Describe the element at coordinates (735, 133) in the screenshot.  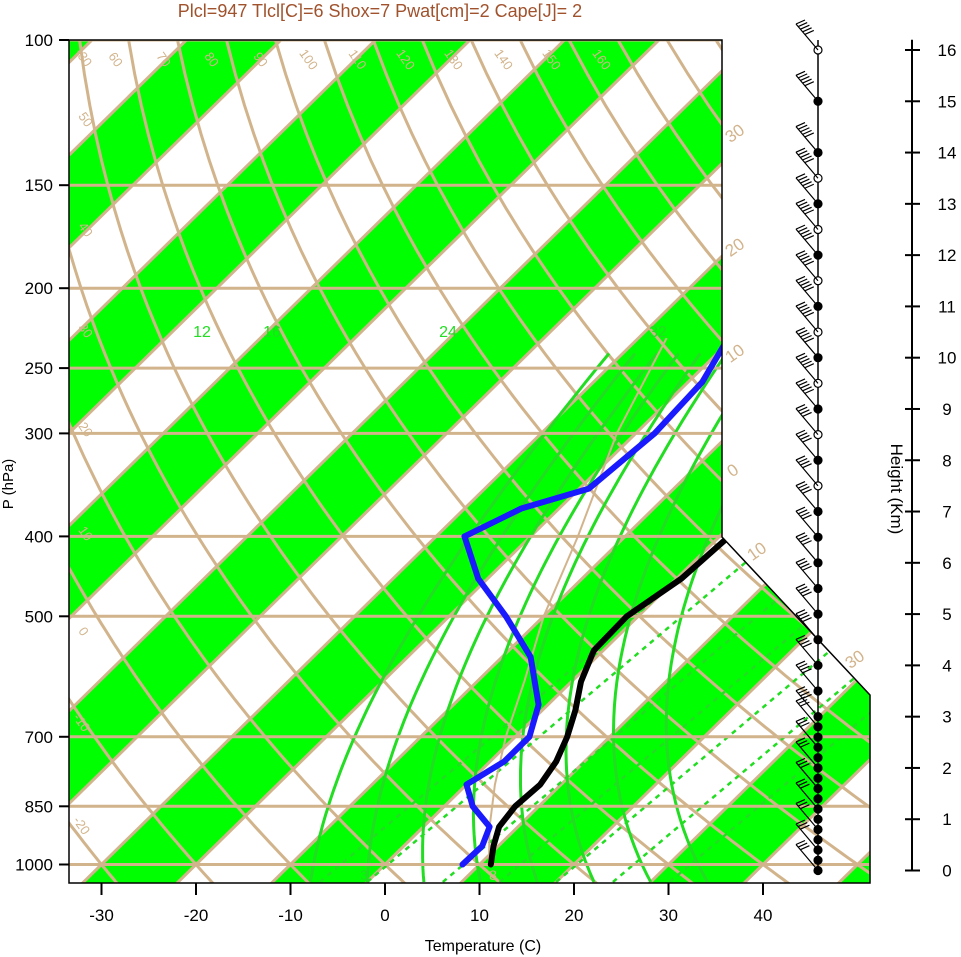
I see `isotherm-label-right: 30` at that location.